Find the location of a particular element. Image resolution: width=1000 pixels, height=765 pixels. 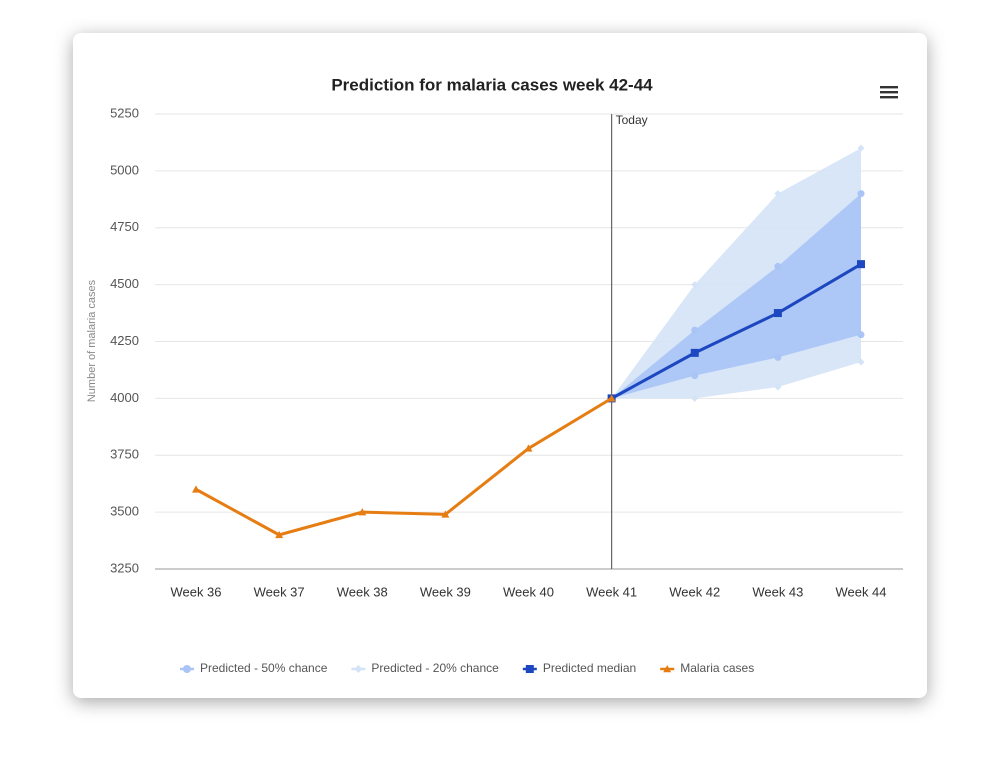

x-tick-label: Week 37 is located at coordinates (279, 591).